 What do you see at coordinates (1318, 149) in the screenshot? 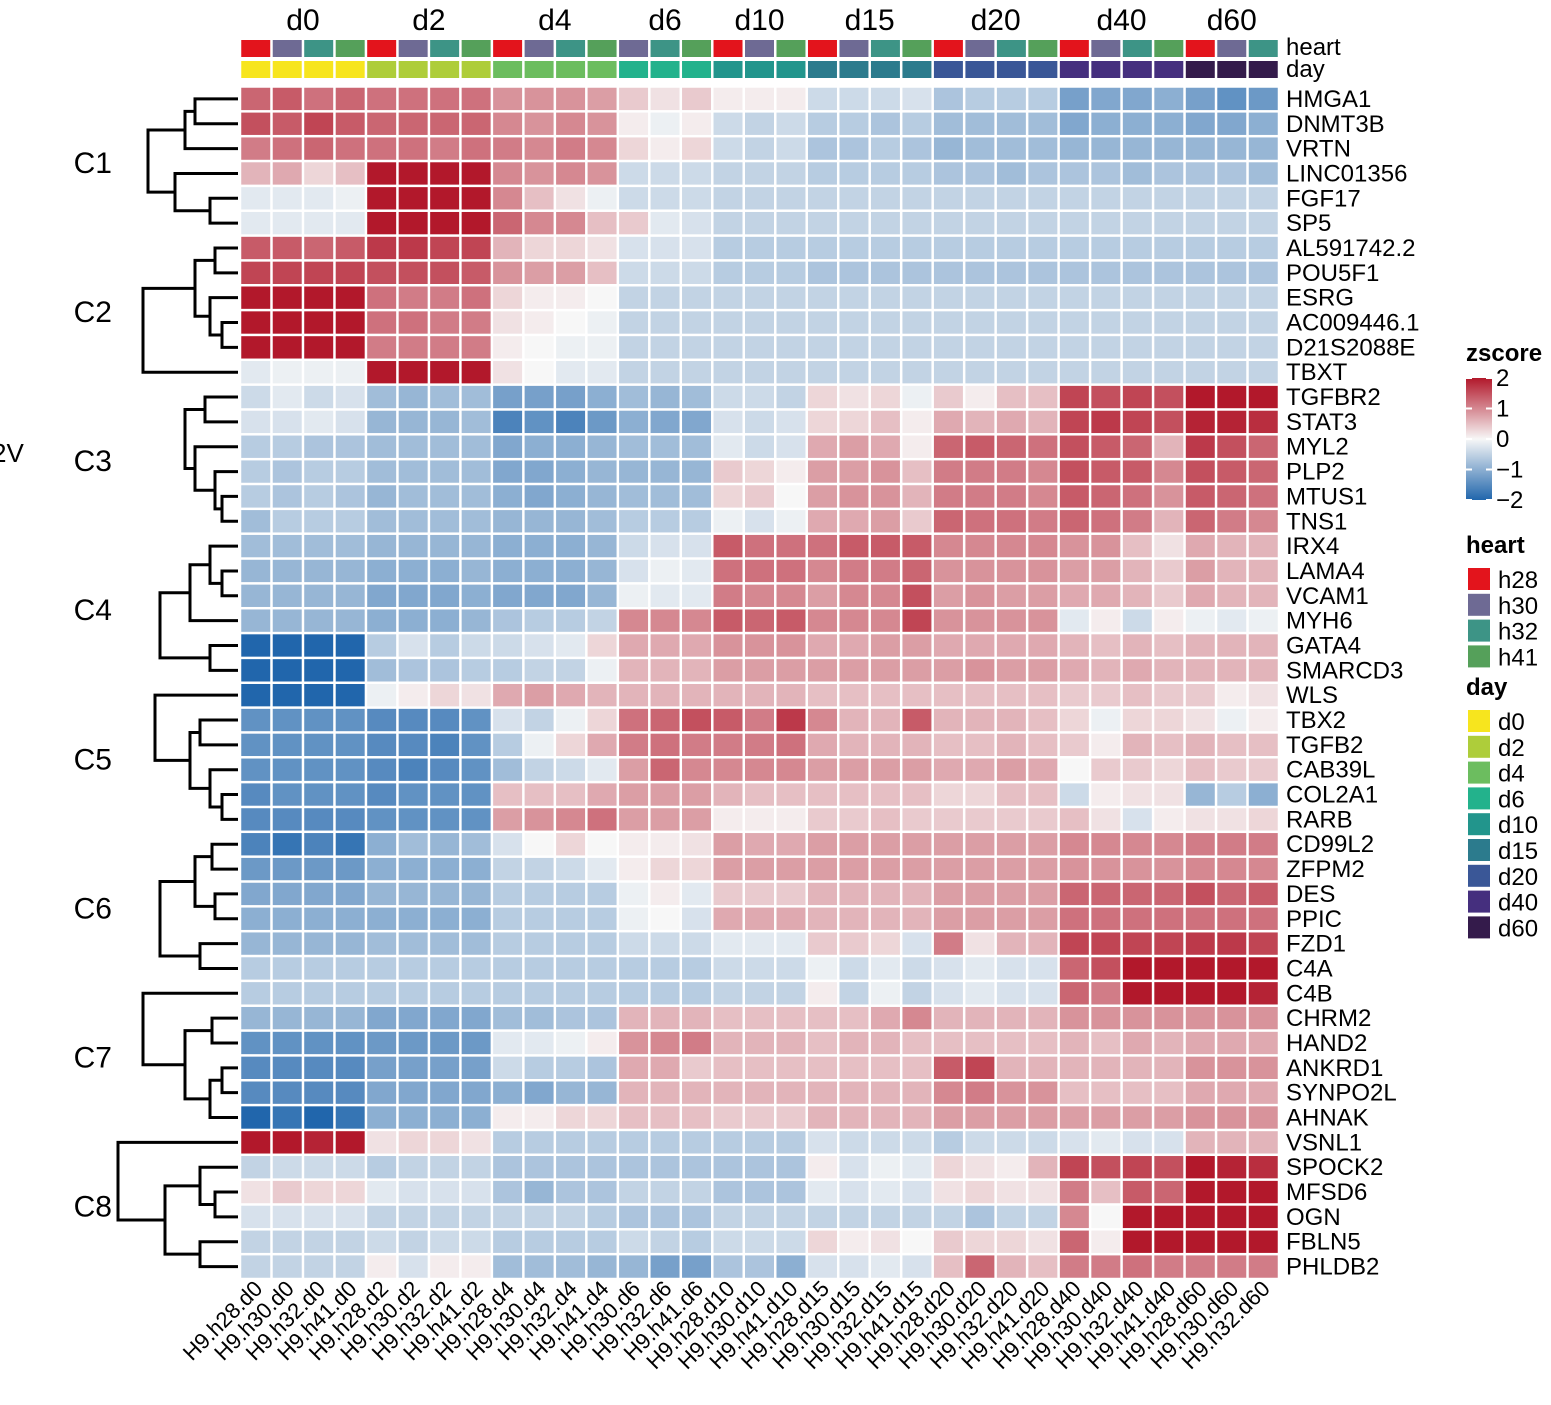
I see `gene-label: VRTN` at bounding box center [1318, 149].